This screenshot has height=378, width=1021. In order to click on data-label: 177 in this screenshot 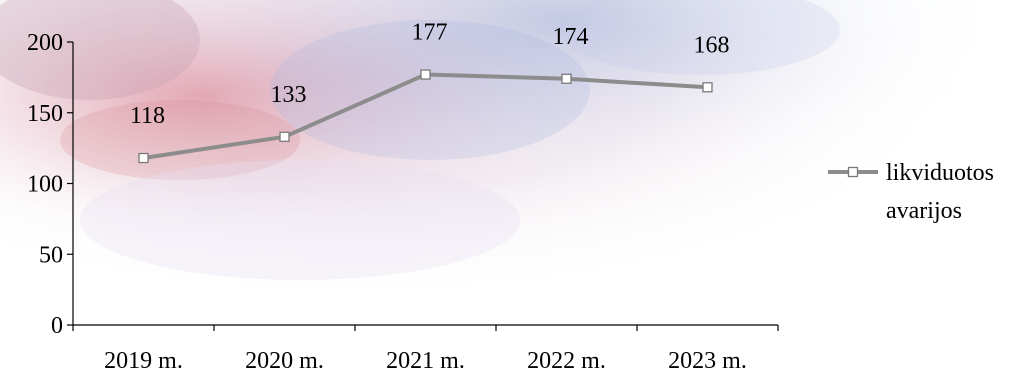, I will do `click(430, 33)`.